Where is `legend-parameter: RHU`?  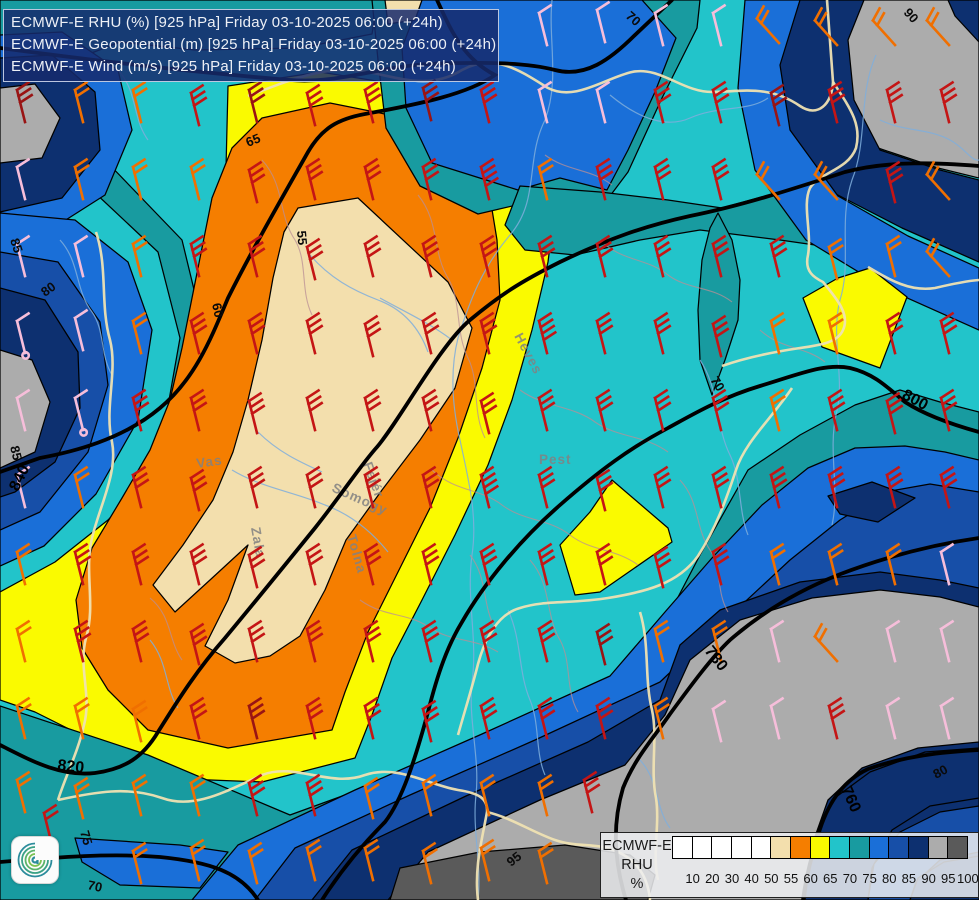
legend-parameter: RHU is located at coordinates (637, 865).